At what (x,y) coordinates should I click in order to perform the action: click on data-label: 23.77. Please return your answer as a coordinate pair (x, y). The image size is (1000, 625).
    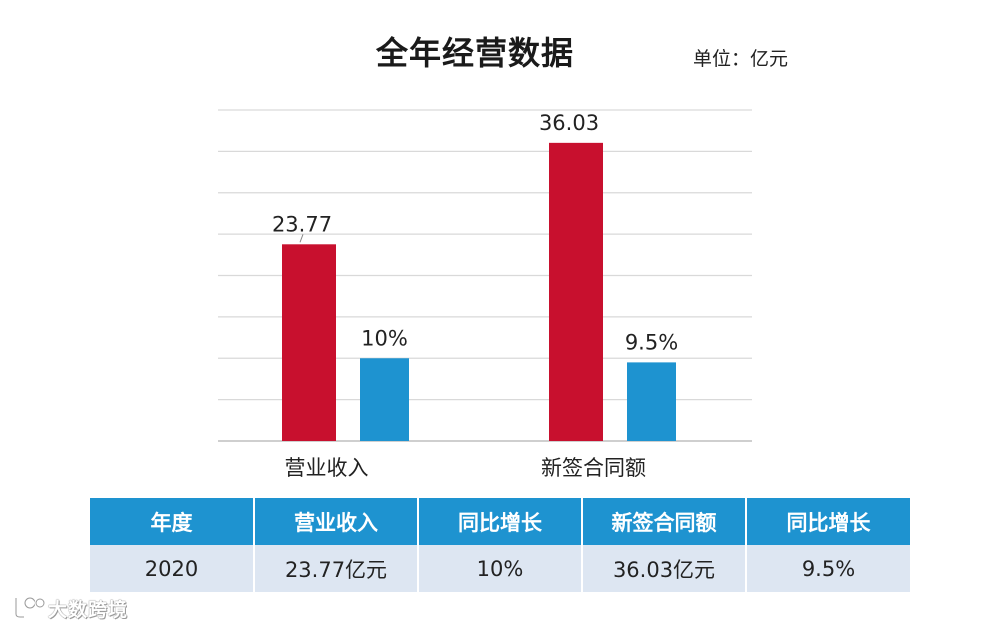
    Looking at the image, I should click on (302, 224).